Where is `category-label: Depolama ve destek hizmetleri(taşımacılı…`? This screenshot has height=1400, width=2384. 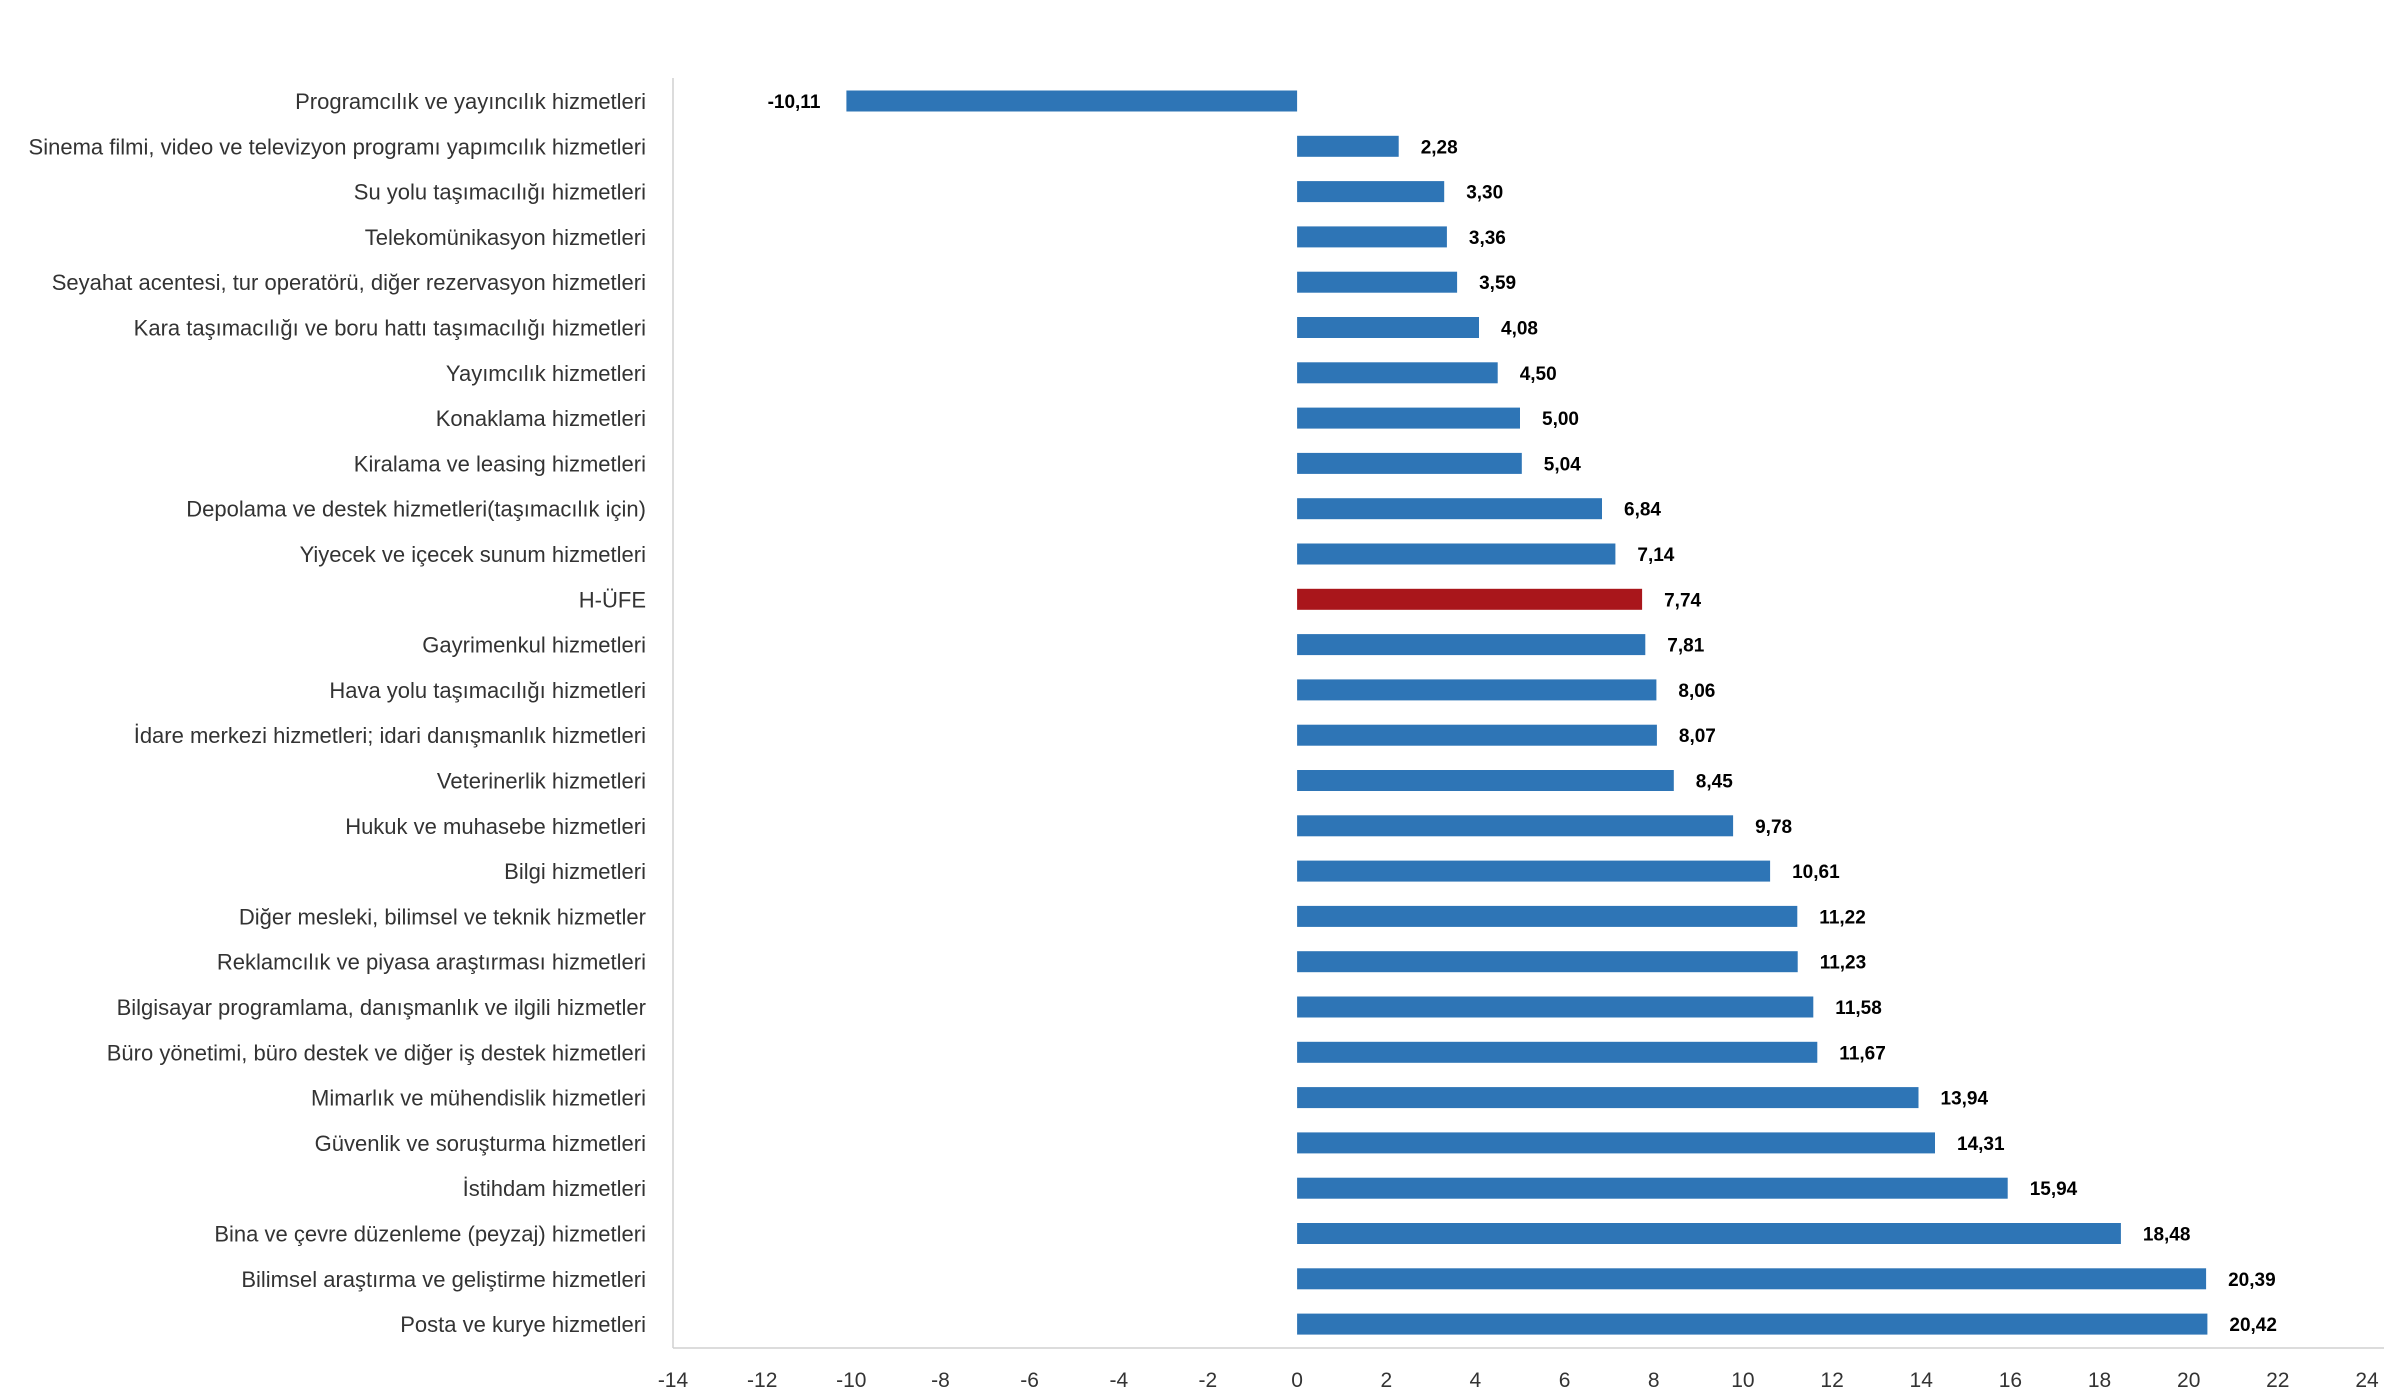
category-label: Depolama ve destek hizmetleri(taşımacılı… is located at coordinates (416, 509).